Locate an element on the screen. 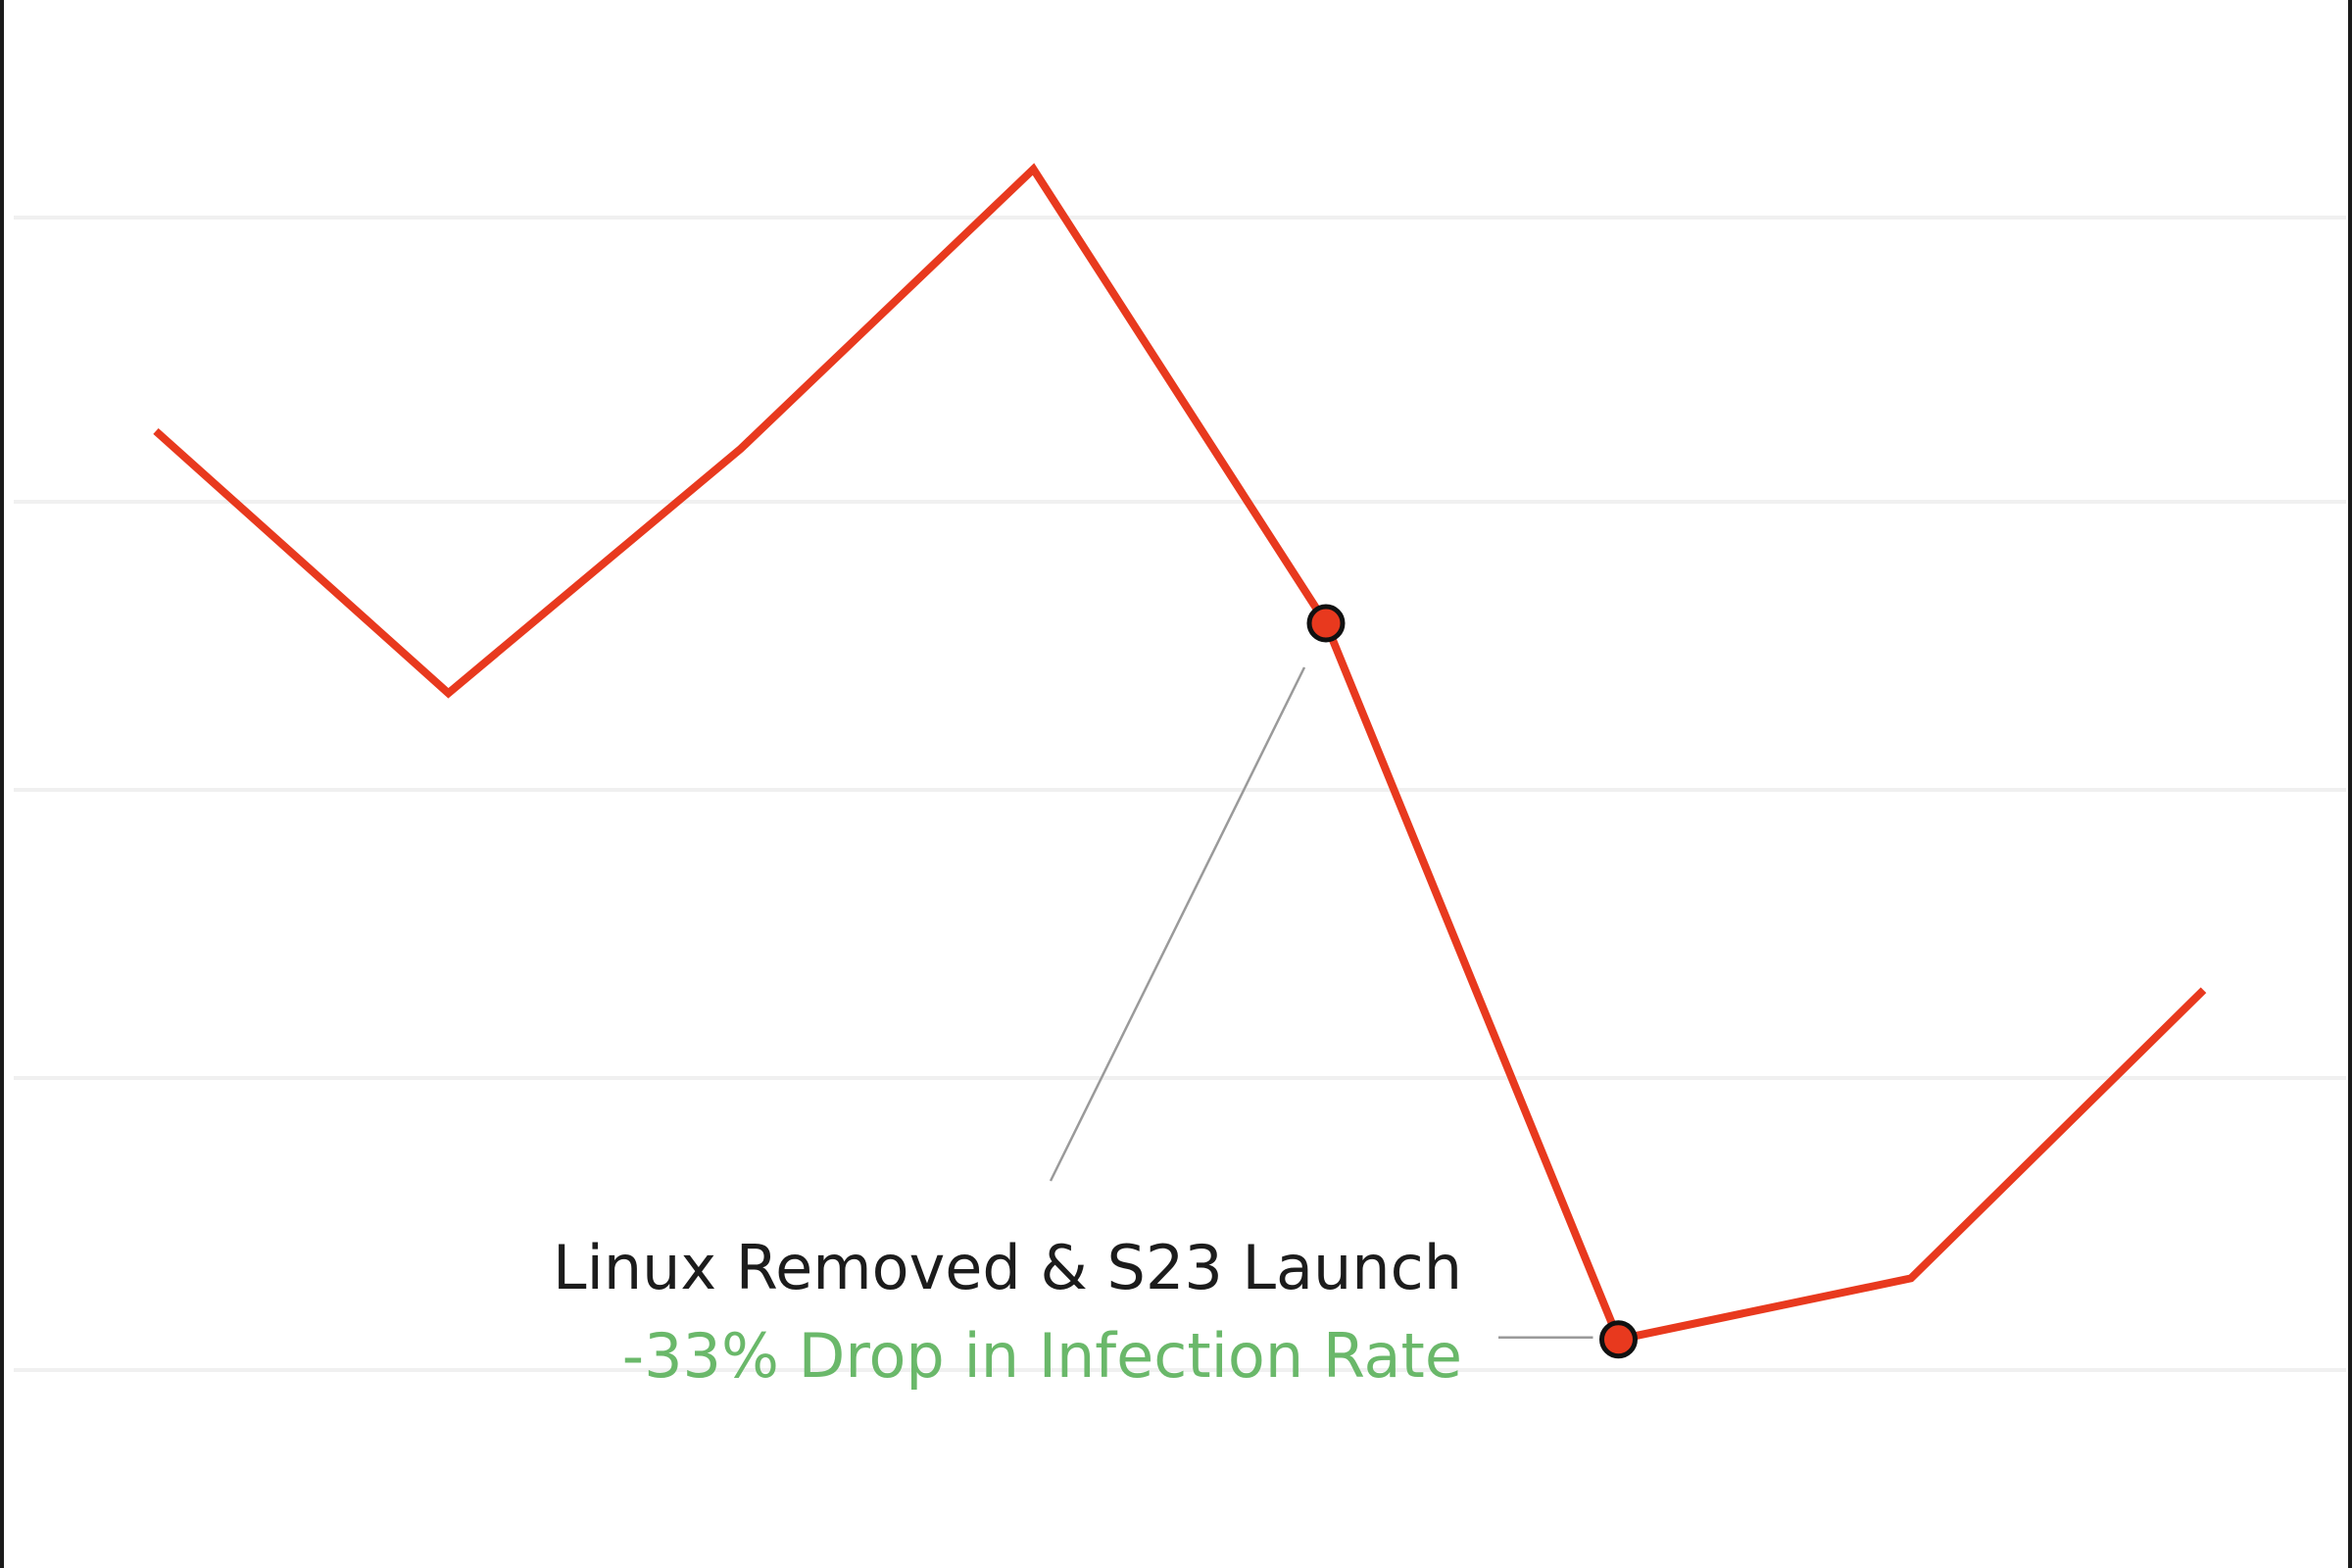 This screenshot has width=2352, height=1568. annotation-title: Linux Removed & S23 Launch is located at coordinates (1007, 1267).